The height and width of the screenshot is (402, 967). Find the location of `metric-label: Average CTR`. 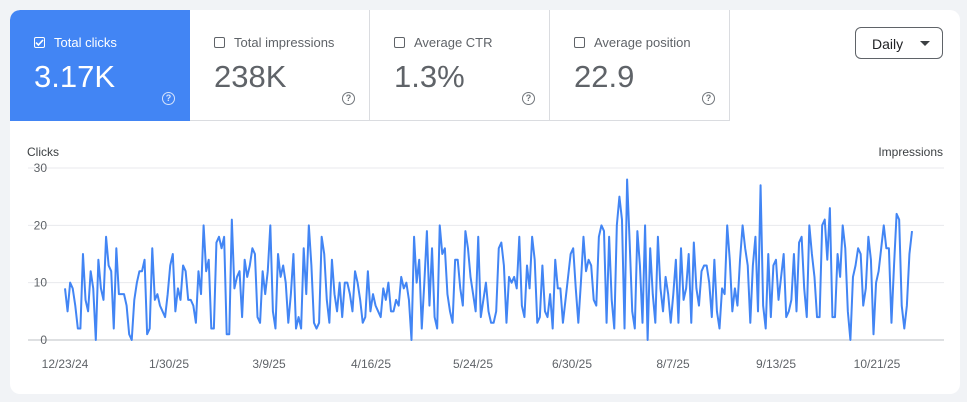

metric-label: Average CTR is located at coordinates (453, 42).